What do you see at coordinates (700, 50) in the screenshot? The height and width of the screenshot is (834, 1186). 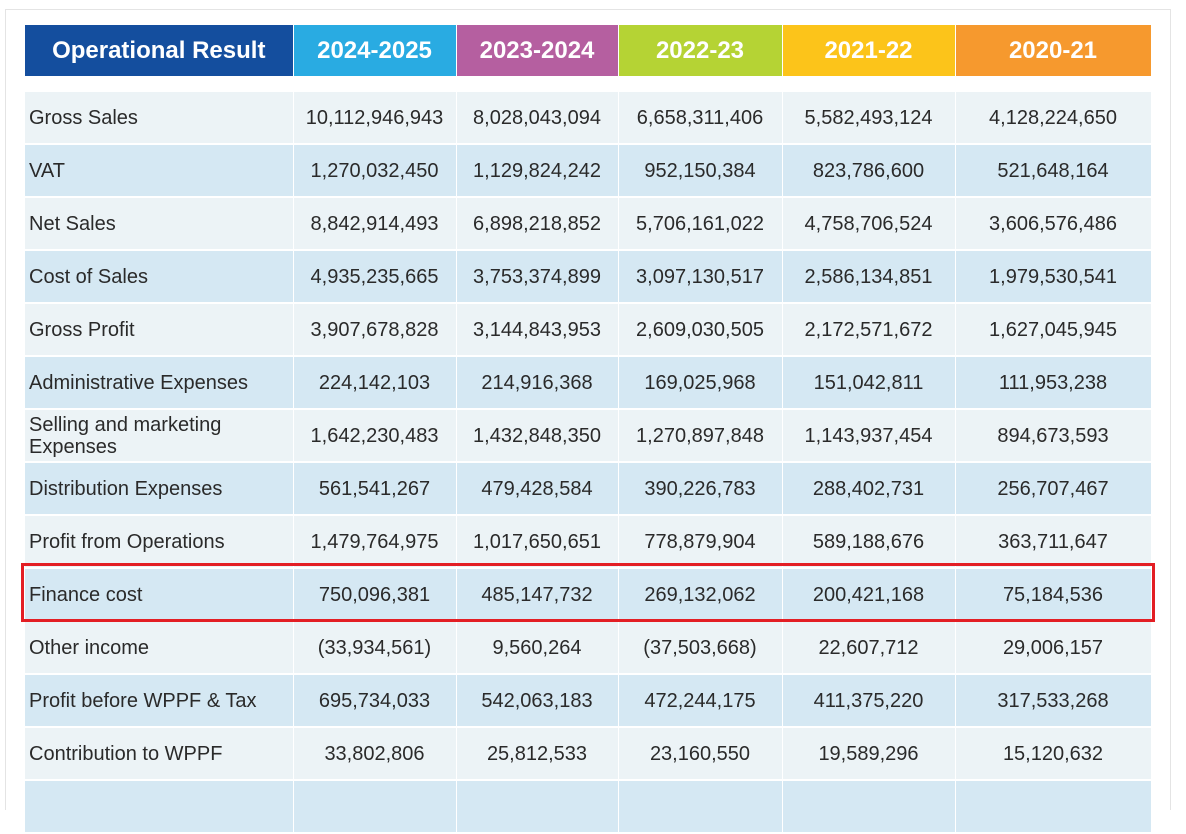 I see `header-year-2022-23: 2022-23` at bounding box center [700, 50].